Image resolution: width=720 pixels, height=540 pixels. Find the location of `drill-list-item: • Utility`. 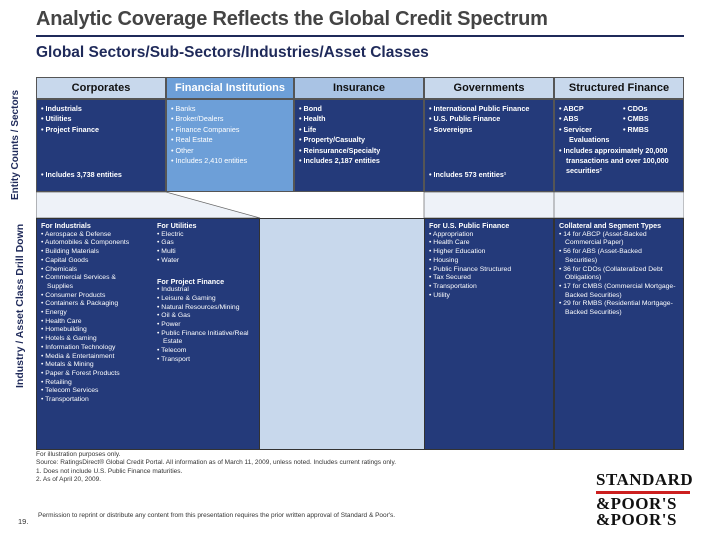

drill-list-item: • Utility is located at coordinates (439, 295).